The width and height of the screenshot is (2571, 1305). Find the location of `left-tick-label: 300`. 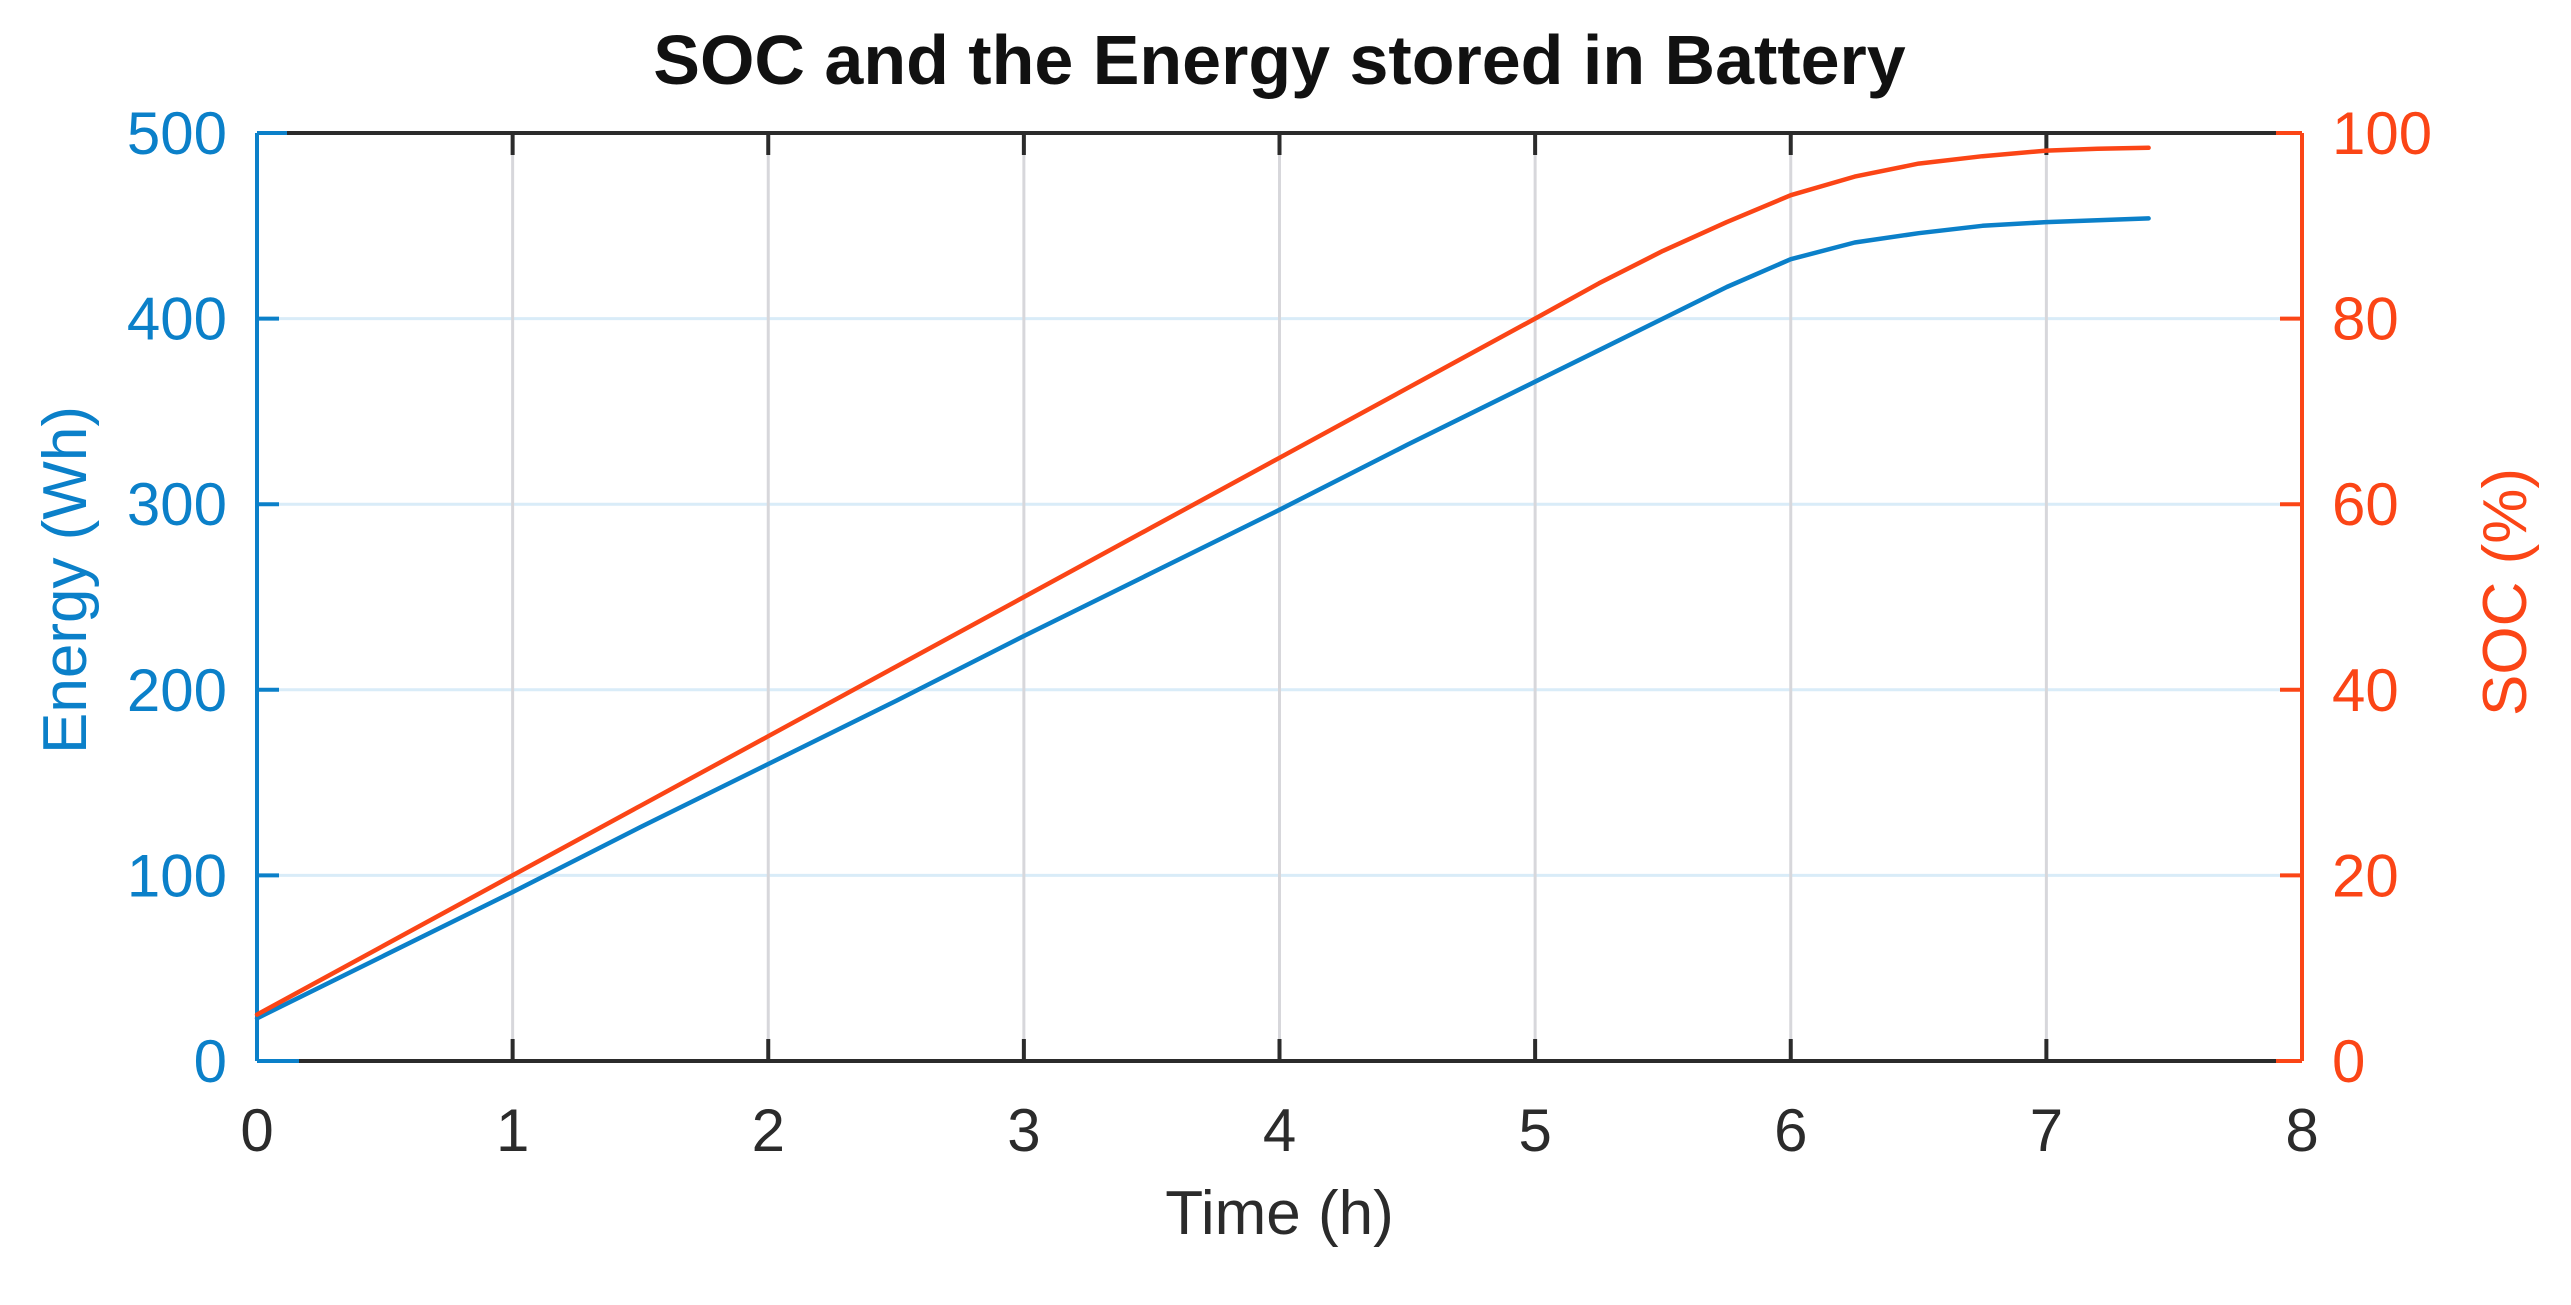

left-tick-label: 300 is located at coordinates (177, 504).